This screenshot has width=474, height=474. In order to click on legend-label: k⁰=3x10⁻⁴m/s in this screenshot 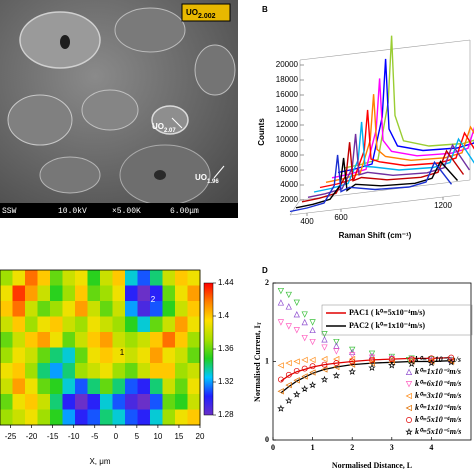, I will do `click(438, 395)`.